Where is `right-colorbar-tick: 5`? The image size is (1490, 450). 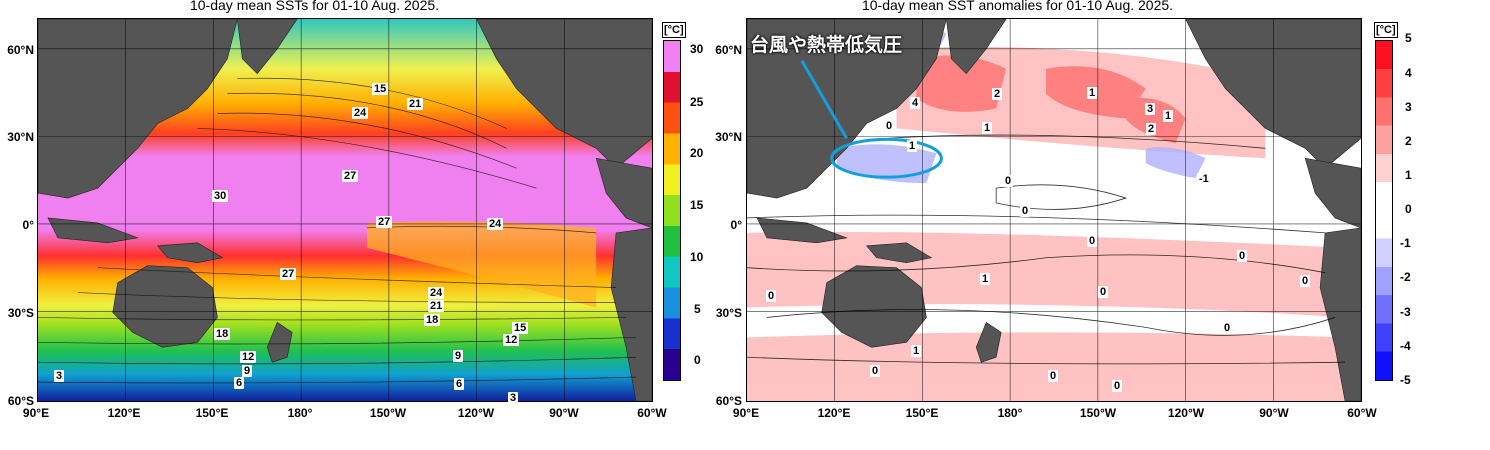
right-colorbar-tick: 5 is located at coordinates (1408, 38).